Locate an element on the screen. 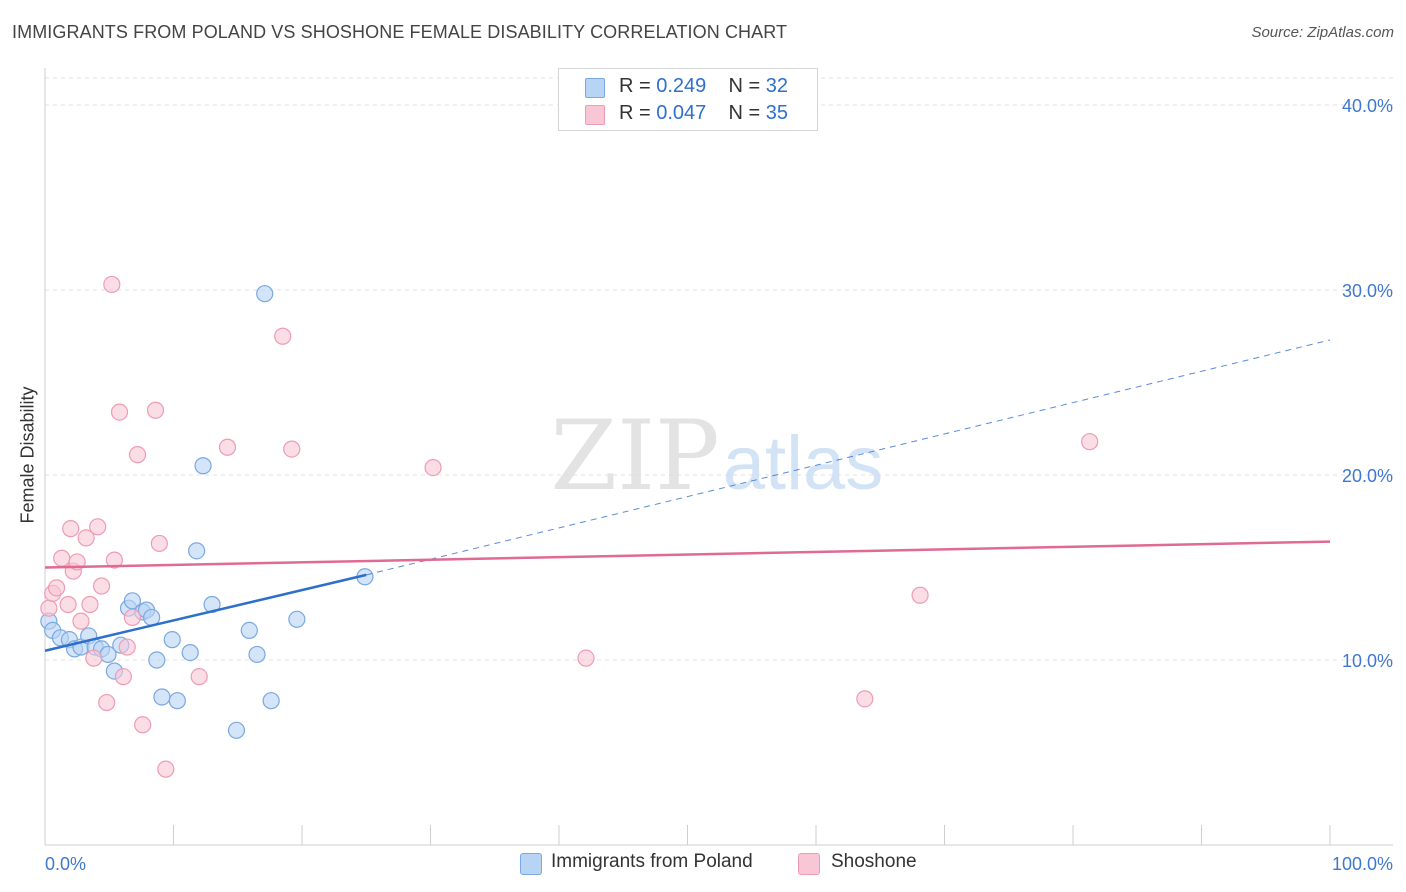 This screenshot has width=1406, height=892. trend-line-poland is located at coordinates (205, 612).